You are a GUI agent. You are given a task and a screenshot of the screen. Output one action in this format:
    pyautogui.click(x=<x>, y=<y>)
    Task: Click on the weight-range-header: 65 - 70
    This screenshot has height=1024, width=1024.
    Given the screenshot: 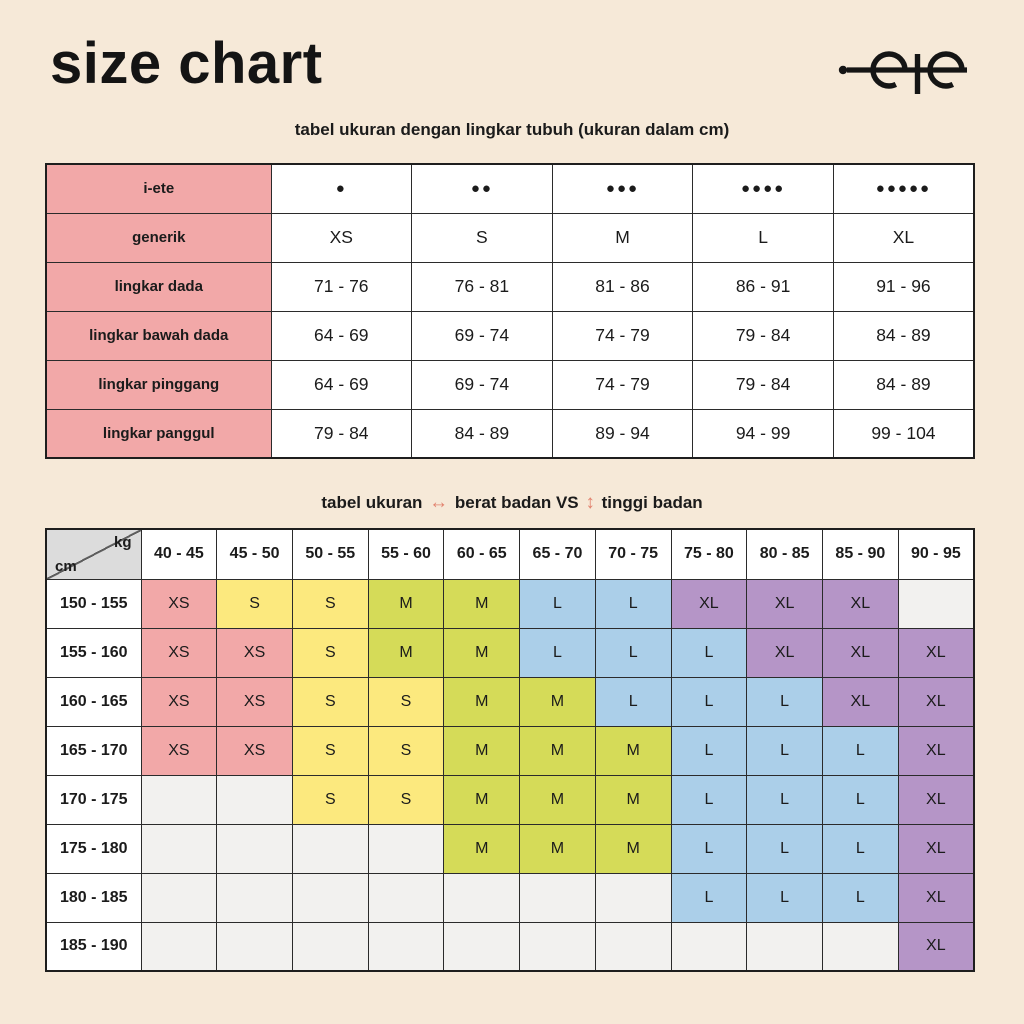 What is the action you would take?
    pyautogui.click(x=557, y=554)
    